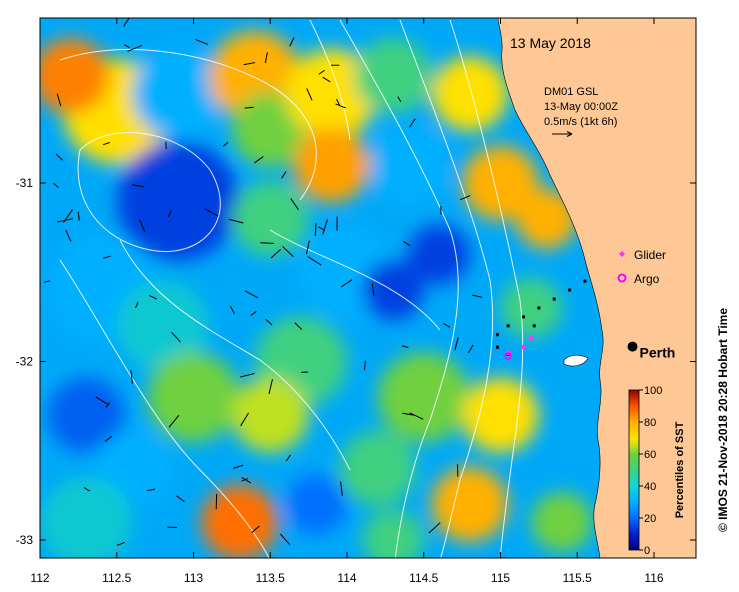  Describe the element at coordinates (577, 578) in the screenshot. I see `x-tick-label: 115.5` at that location.